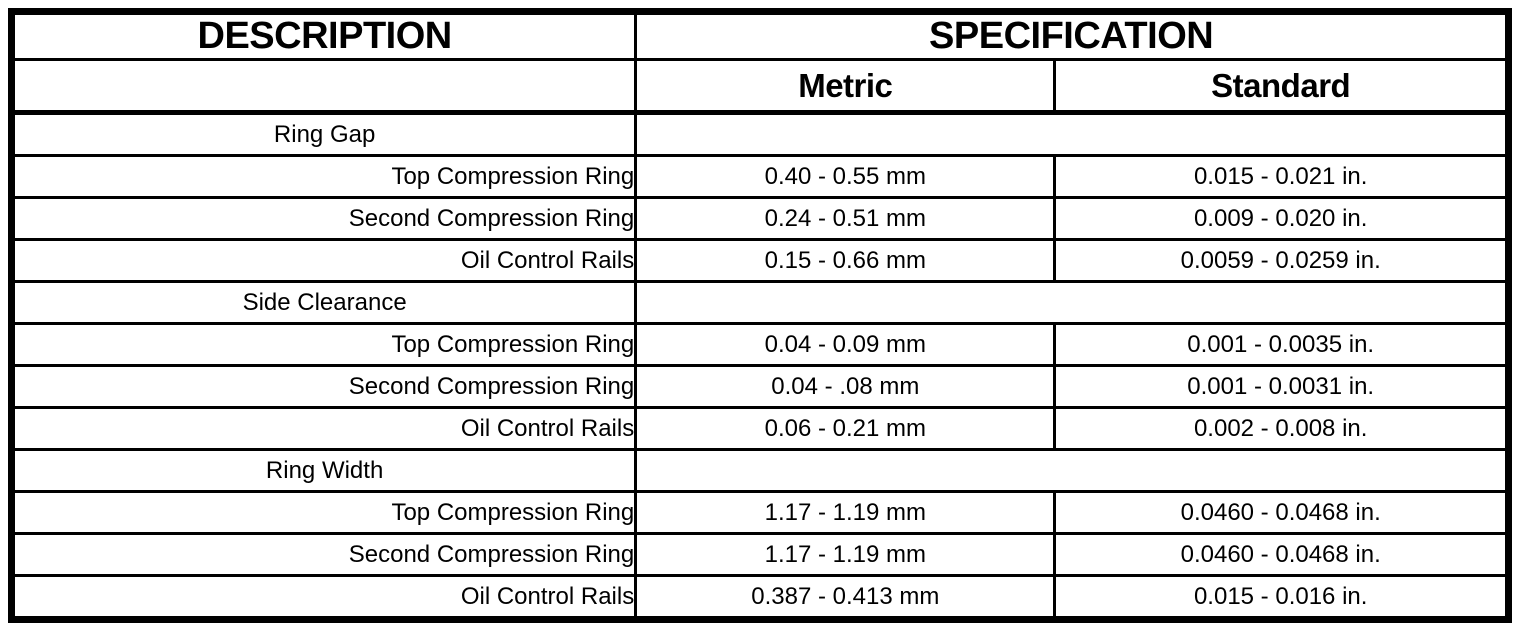 Image resolution: width=1520 pixels, height=628 pixels. I want to click on metric-value: 0.06 - 0.21 mm, so click(845, 428).